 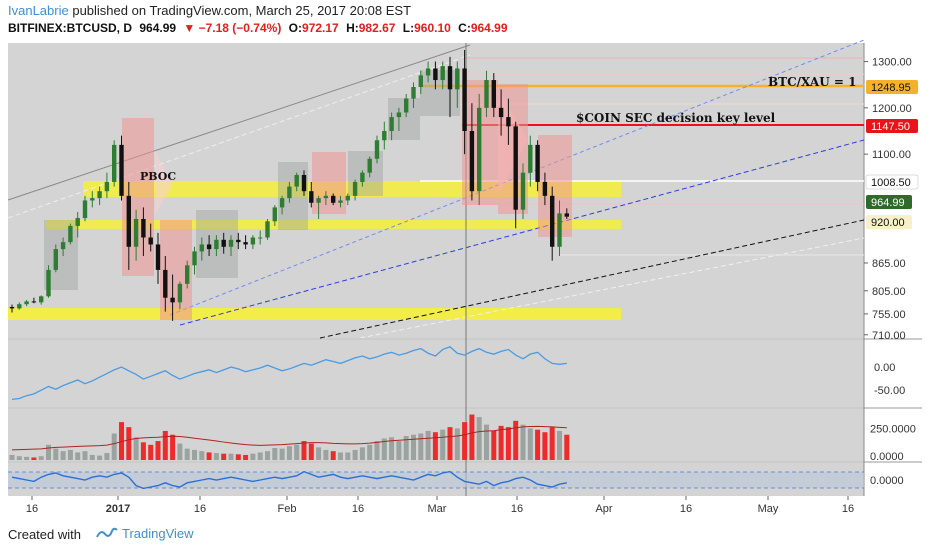 I want to click on tradingview-brand: TradingView, so click(x=145, y=533).